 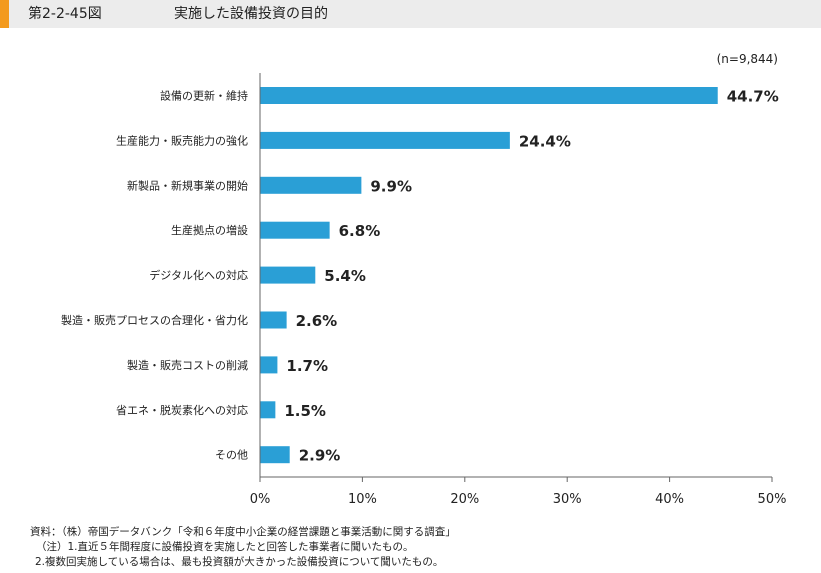 What do you see at coordinates (154, 320) in the screenshot?
I see `category-label: 製造・販売プロセスの合理化・省力化` at bounding box center [154, 320].